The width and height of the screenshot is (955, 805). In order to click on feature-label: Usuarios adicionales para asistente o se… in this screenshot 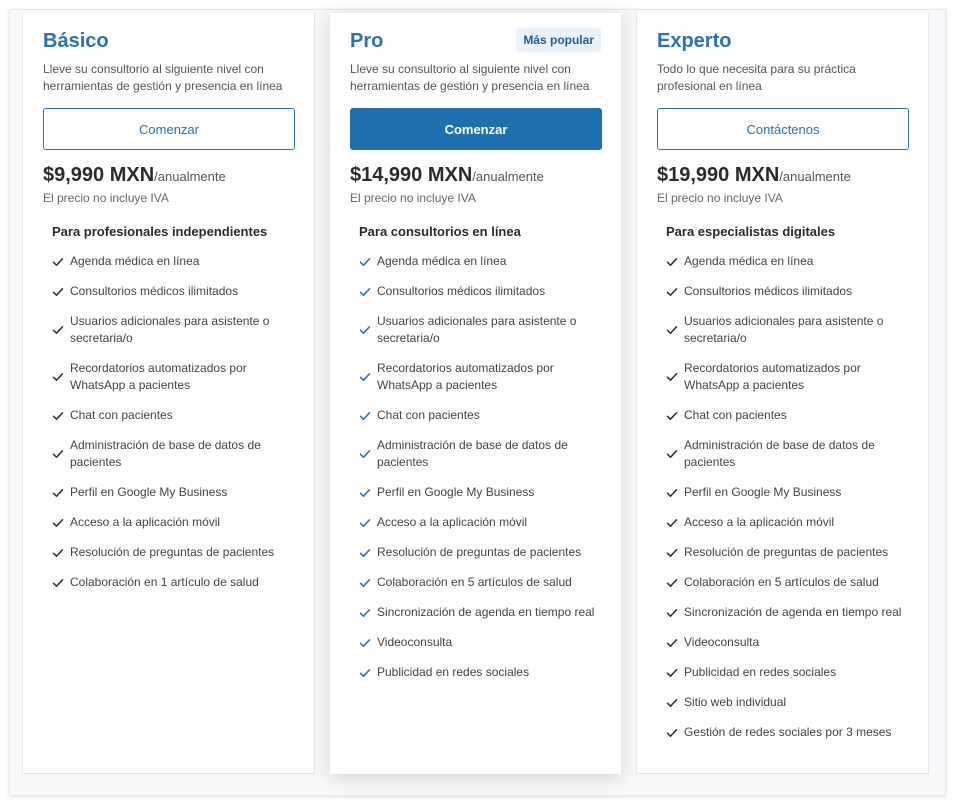, I will do `click(170, 329)`.